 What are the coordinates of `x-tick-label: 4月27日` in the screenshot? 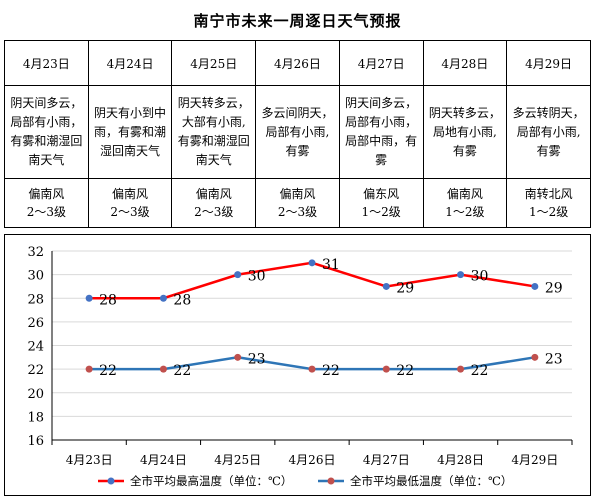 It's located at (386, 460).